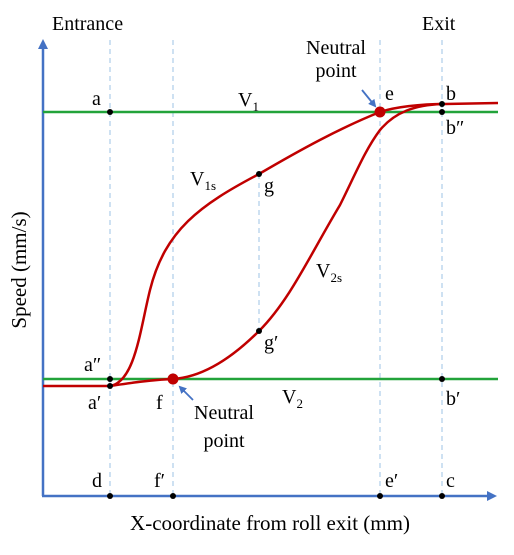 This screenshot has height=555, width=514. I want to click on v2s-label-sub: 2s, so click(336, 277).